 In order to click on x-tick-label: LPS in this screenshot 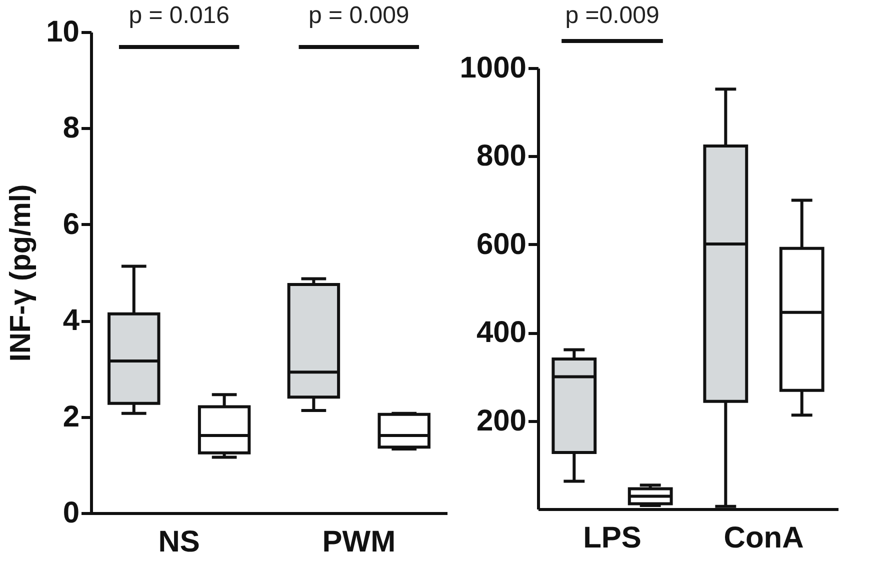, I will do `click(612, 538)`.